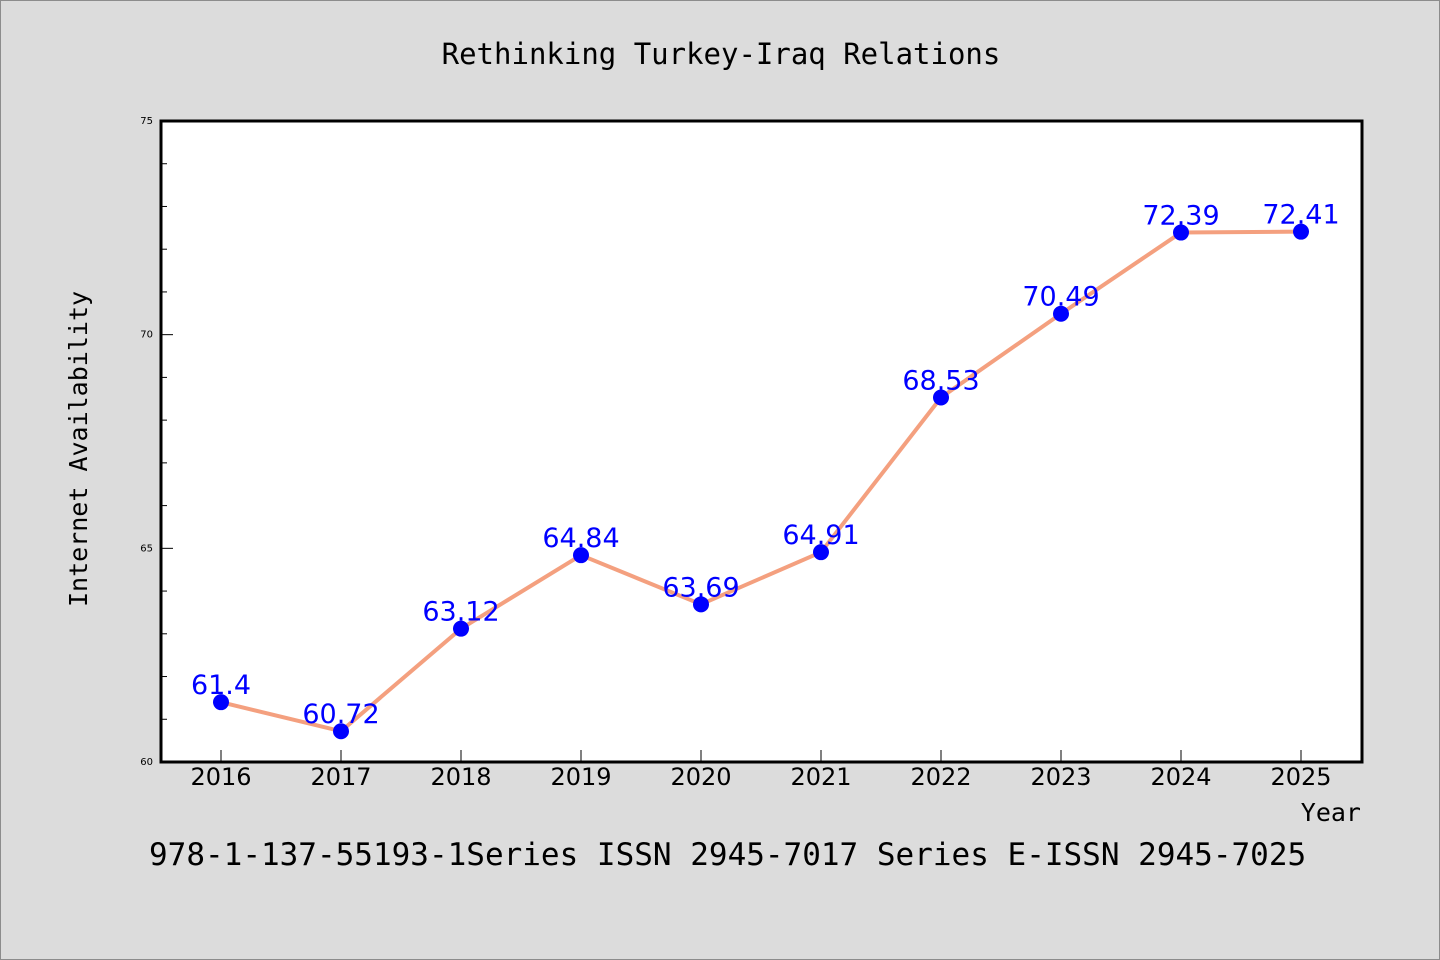 This screenshot has width=1440, height=960. Describe the element at coordinates (1060, 777) in the screenshot. I see `x-tick-label: 2023` at that location.